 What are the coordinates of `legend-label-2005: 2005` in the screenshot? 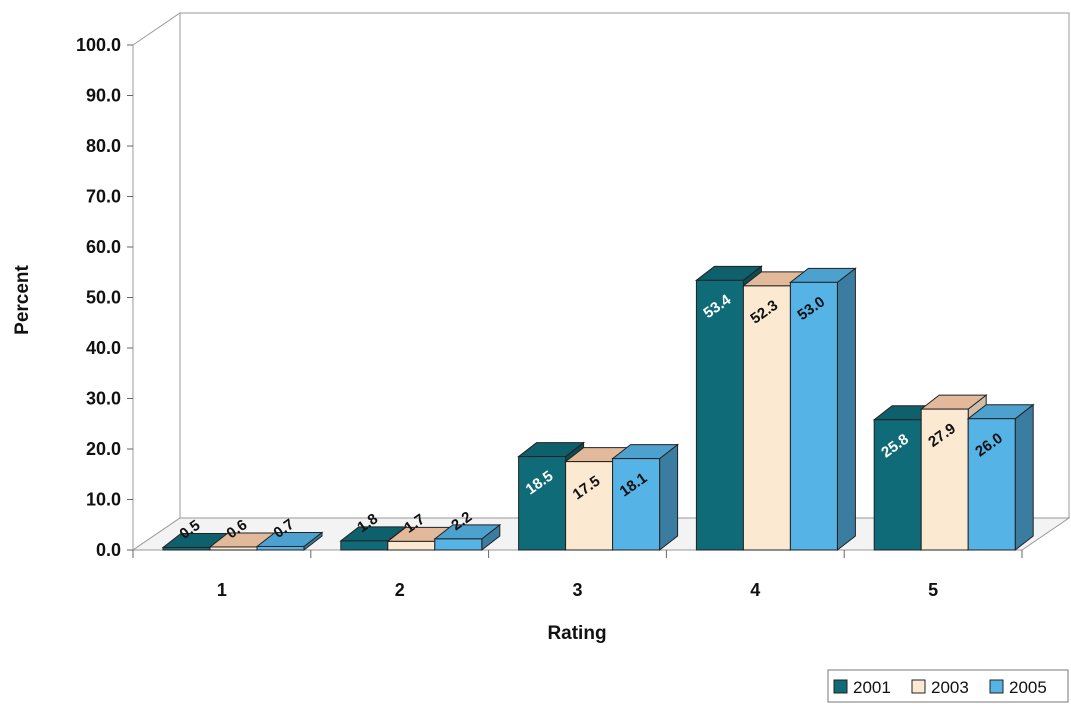 It's located at (1028, 687).